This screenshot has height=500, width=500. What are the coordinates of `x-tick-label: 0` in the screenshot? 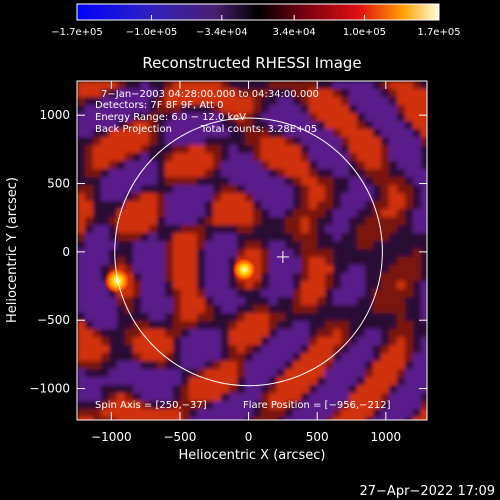 It's located at (249, 437).